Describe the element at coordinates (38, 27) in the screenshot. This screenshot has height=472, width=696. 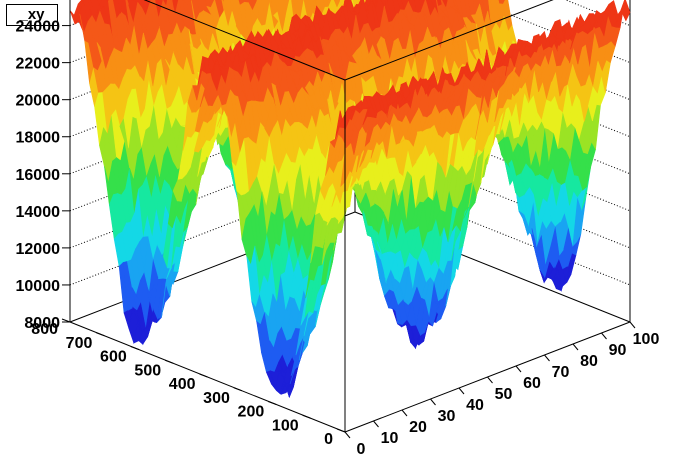
I see `z-tick-label: 24000` at that location.